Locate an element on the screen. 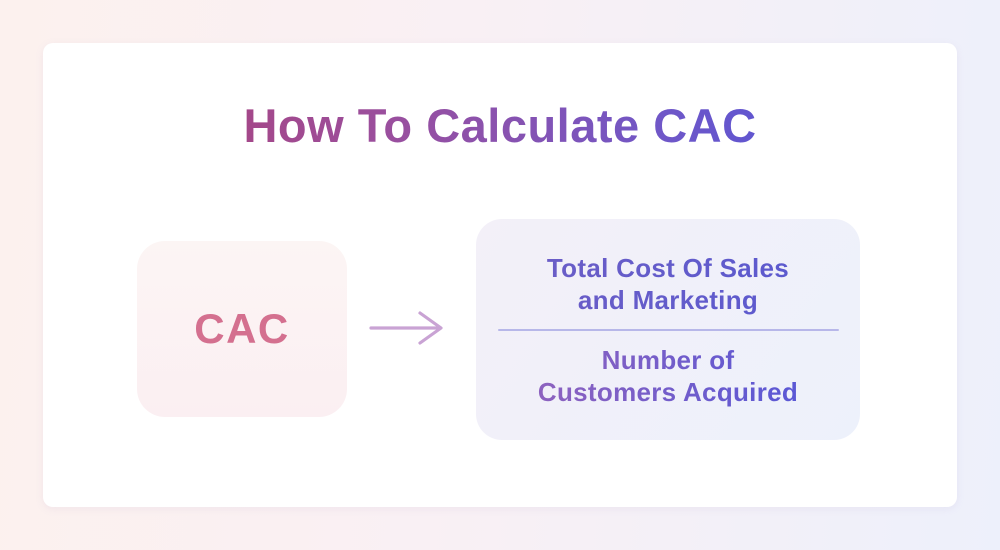 The image size is (1000, 550). cac-label: CAC is located at coordinates (242, 328).